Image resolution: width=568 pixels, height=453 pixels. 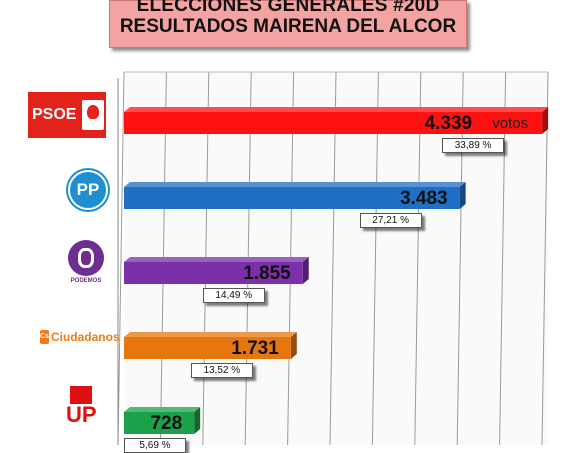 I want to click on podemos-logo-text: PODEMOS, so click(x=86, y=281).